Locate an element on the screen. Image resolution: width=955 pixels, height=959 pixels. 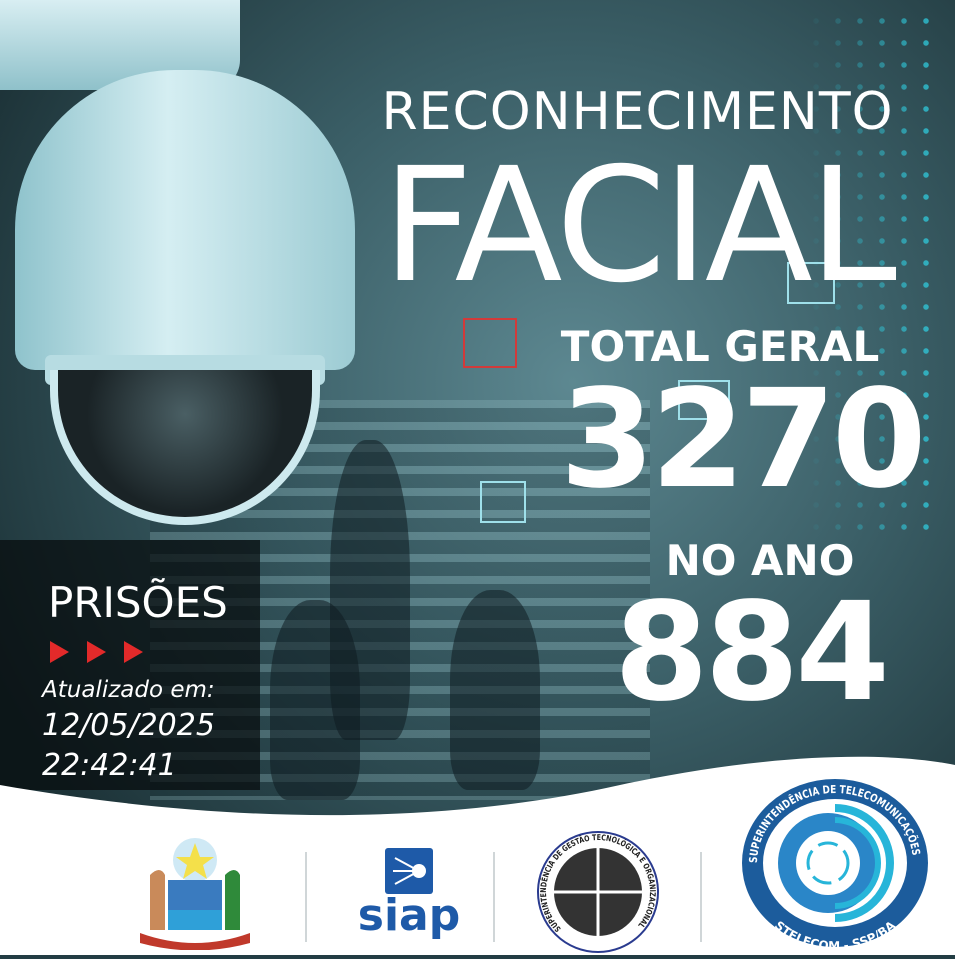
siap-logo: siap is located at coordinates (409, 898).